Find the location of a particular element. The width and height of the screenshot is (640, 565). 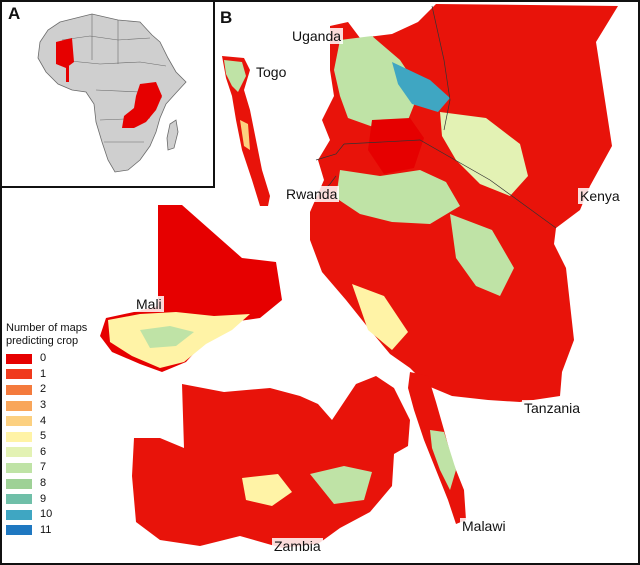

legend-item: 1 is located at coordinates (46, 375).